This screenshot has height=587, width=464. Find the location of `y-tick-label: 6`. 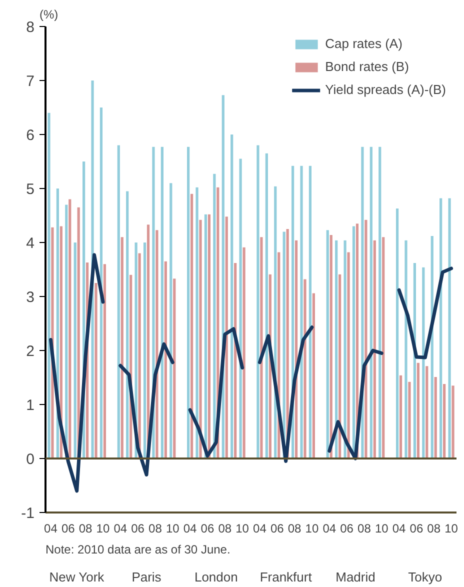

y-tick-label: 6 is located at coordinates (30, 135).